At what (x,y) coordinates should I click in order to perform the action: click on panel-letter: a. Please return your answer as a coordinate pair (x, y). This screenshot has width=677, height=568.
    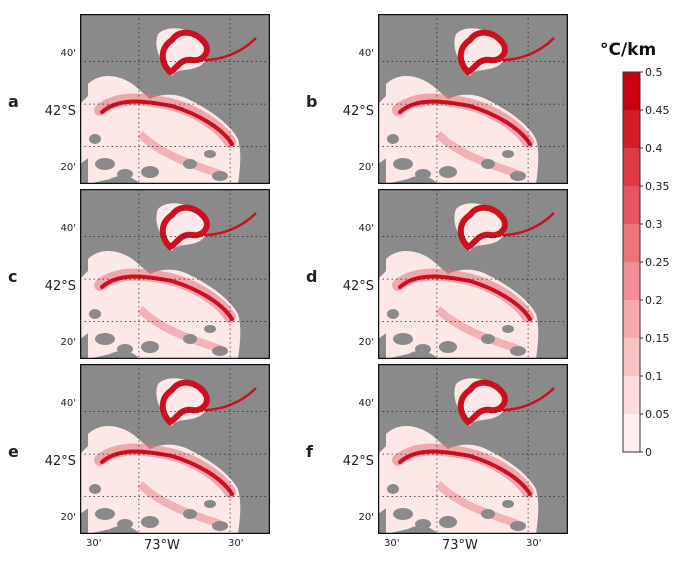
    Looking at the image, I should click on (13, 101).